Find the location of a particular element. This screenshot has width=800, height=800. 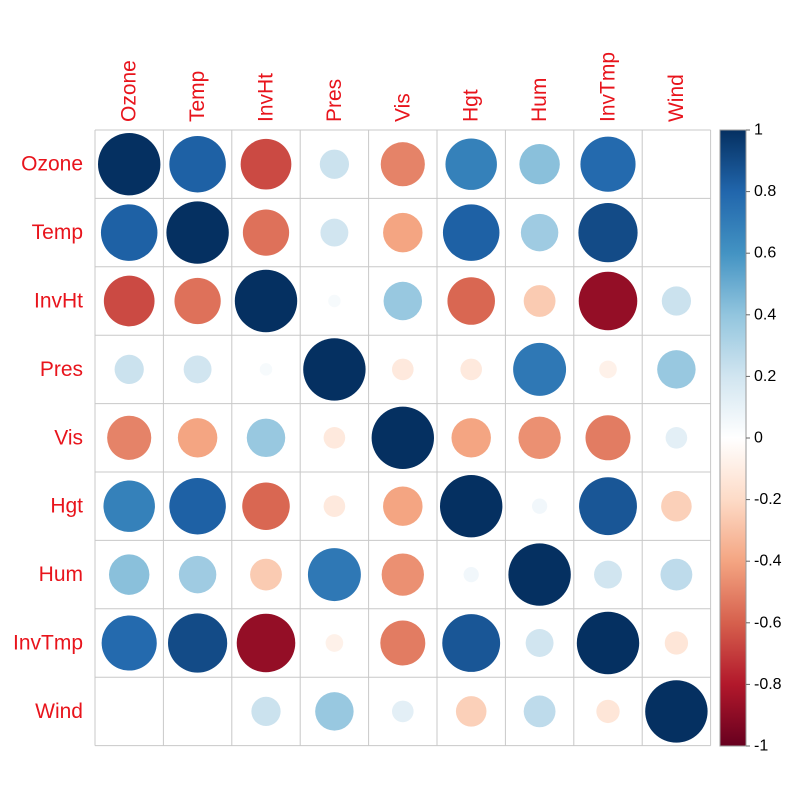

corr-circle-invht-invht is located at coordinates (266, 301).